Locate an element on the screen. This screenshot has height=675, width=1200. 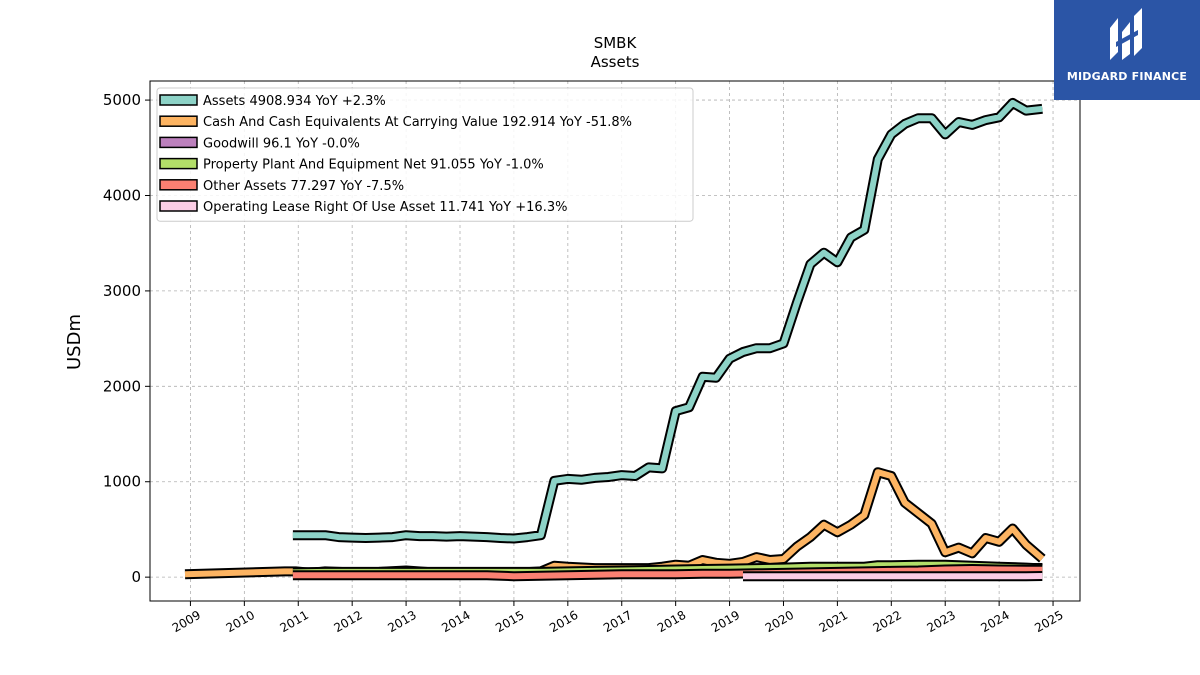
x-tick-label: 2025 is located at coordinates (1048, 621).